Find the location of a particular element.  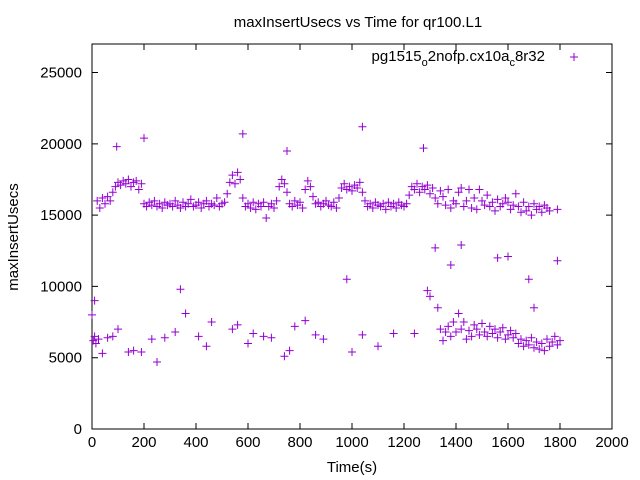

y-tick-label: 20000 is located at coordinates (61, 144).